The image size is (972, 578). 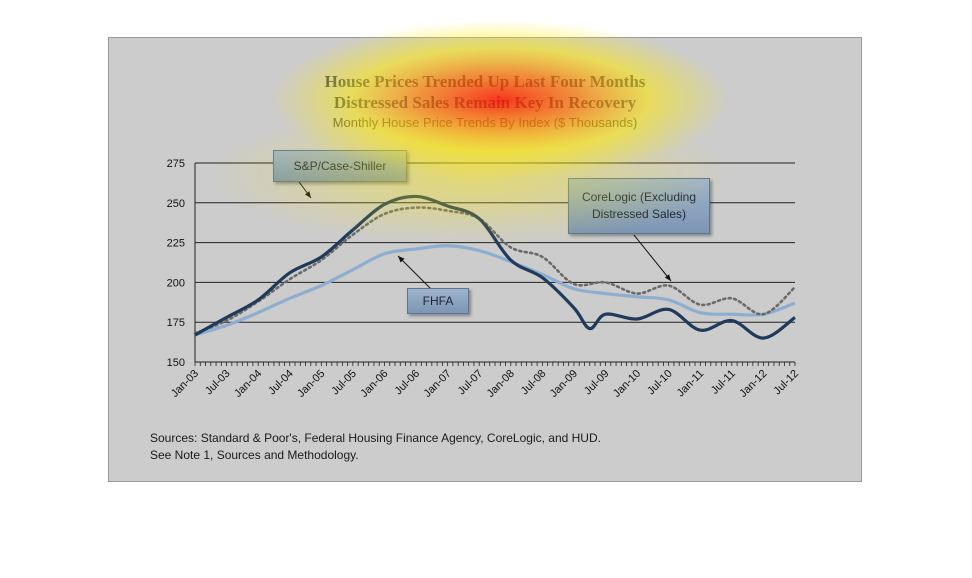 What do you see at coordinates (652, 258) in the screenshot?
I see `arrow-corelogic` at bounding box center [652, 258].